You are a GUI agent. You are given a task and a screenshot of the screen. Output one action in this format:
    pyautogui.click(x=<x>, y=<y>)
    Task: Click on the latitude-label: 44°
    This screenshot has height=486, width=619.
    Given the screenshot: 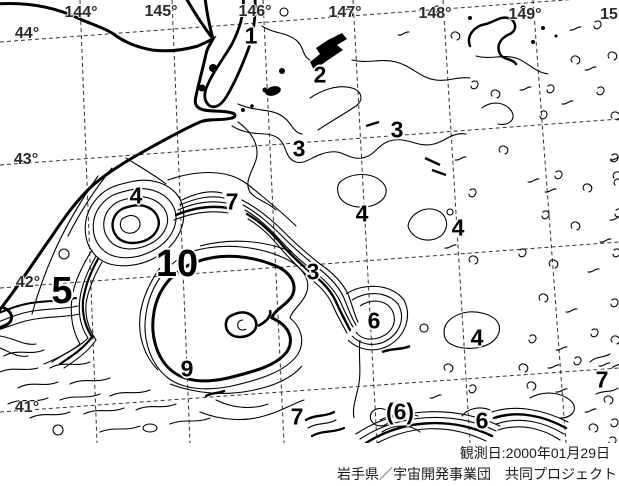 What is the action you would take?
    pyautogui.click(x=27, y=33)
    